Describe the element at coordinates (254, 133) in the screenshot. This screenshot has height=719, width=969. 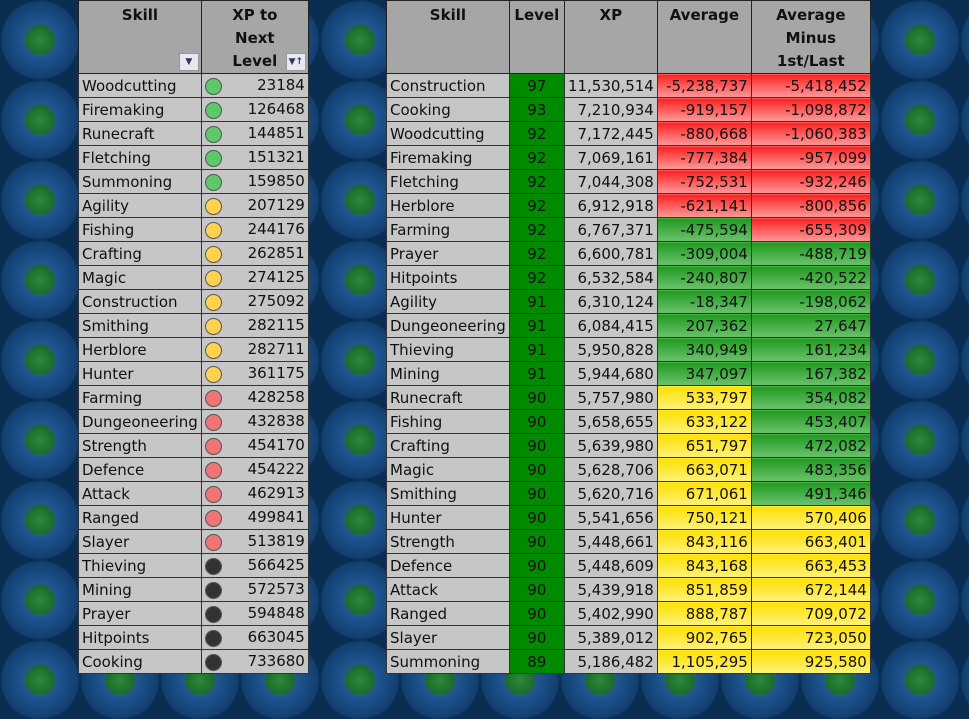
I see `xp-to-next-cell: 144851` at that location.